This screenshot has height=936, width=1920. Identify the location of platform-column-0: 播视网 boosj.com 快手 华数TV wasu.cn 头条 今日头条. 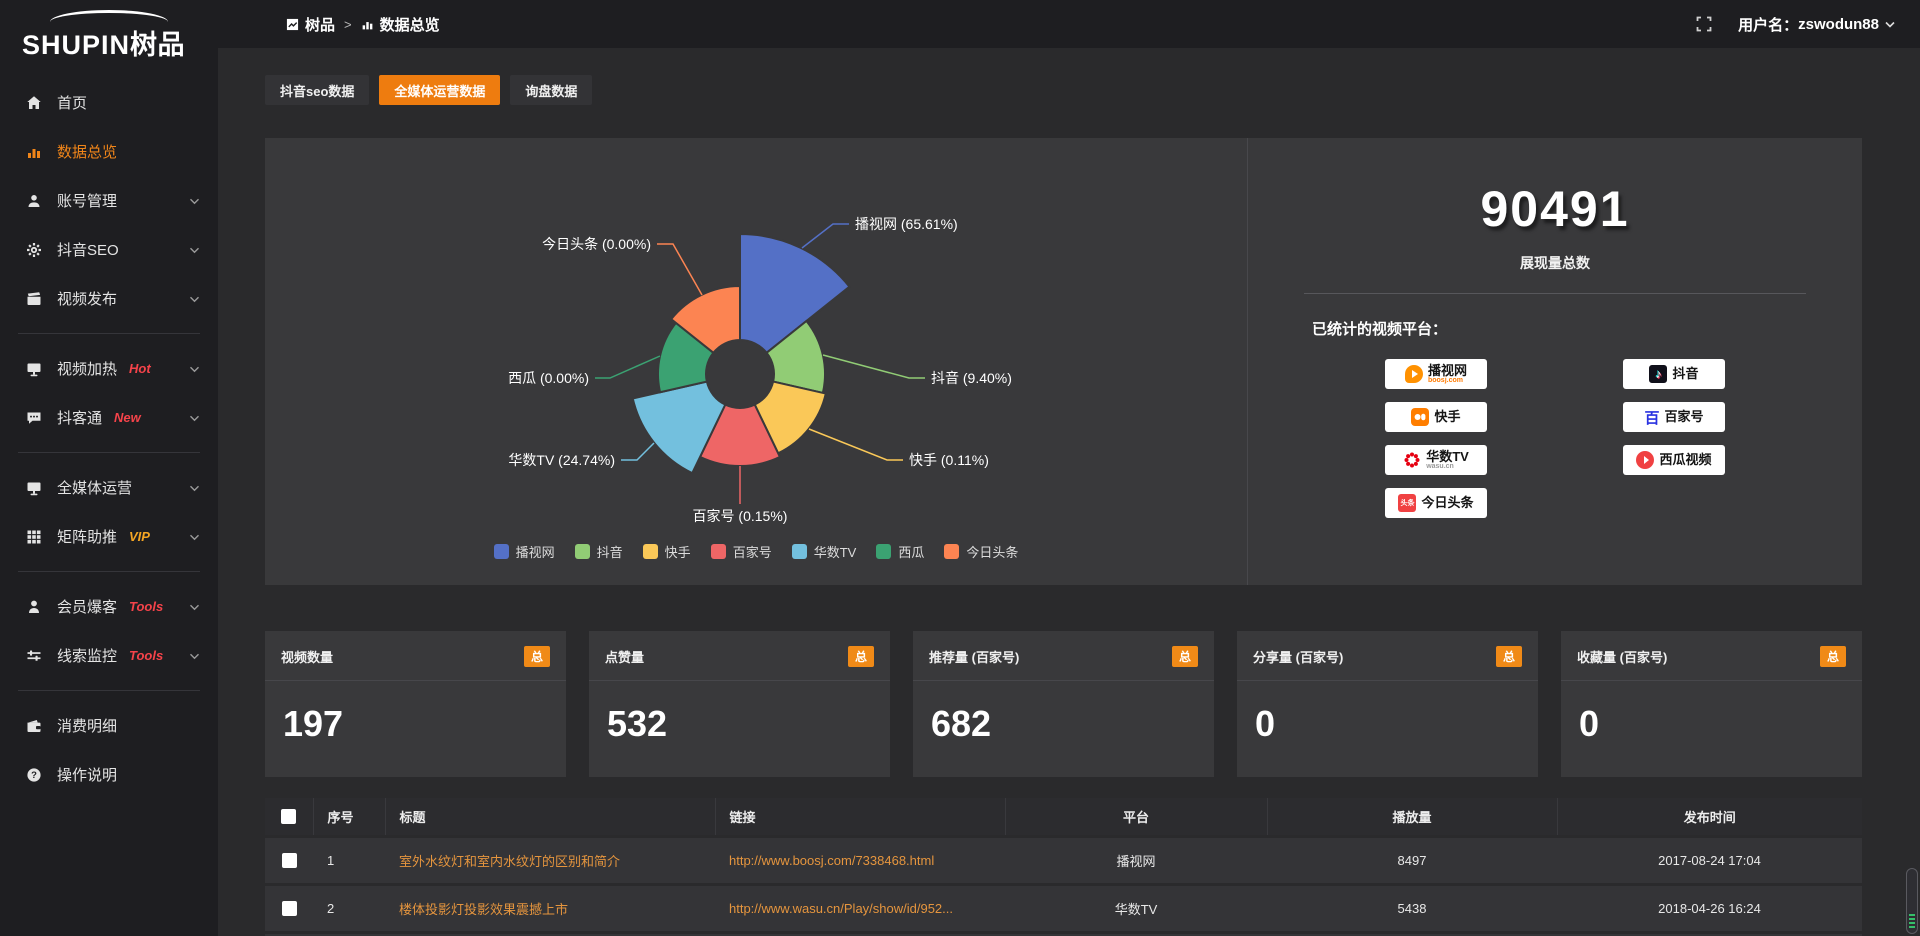
(1436, 438).